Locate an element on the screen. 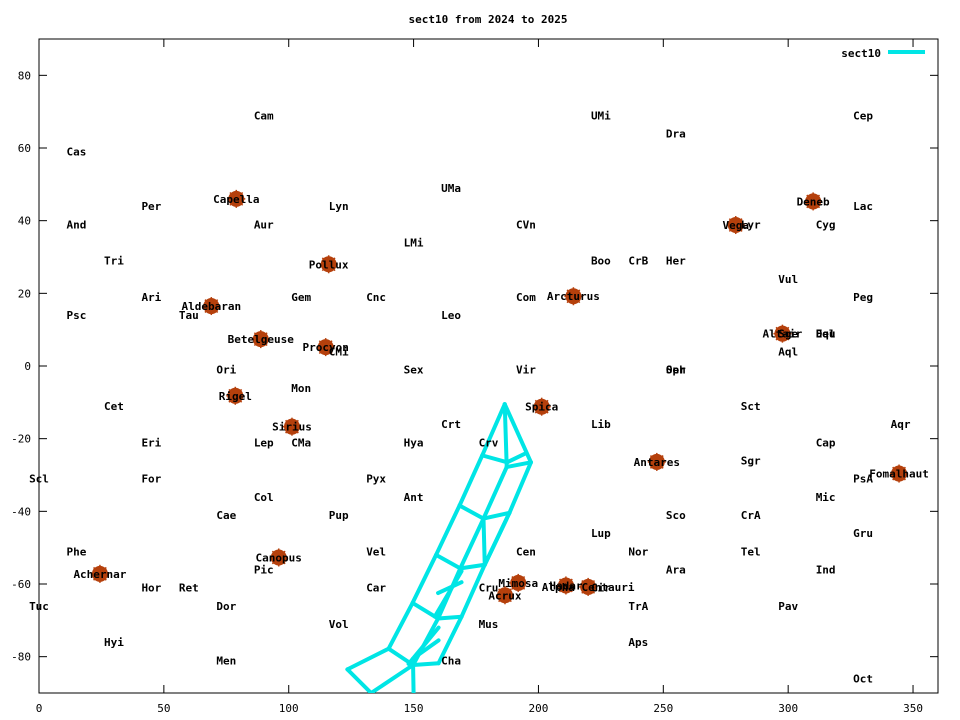 The height and width of the screenshot is (720, 960). constellation-label: Pic is located at coordinates (264, 569).